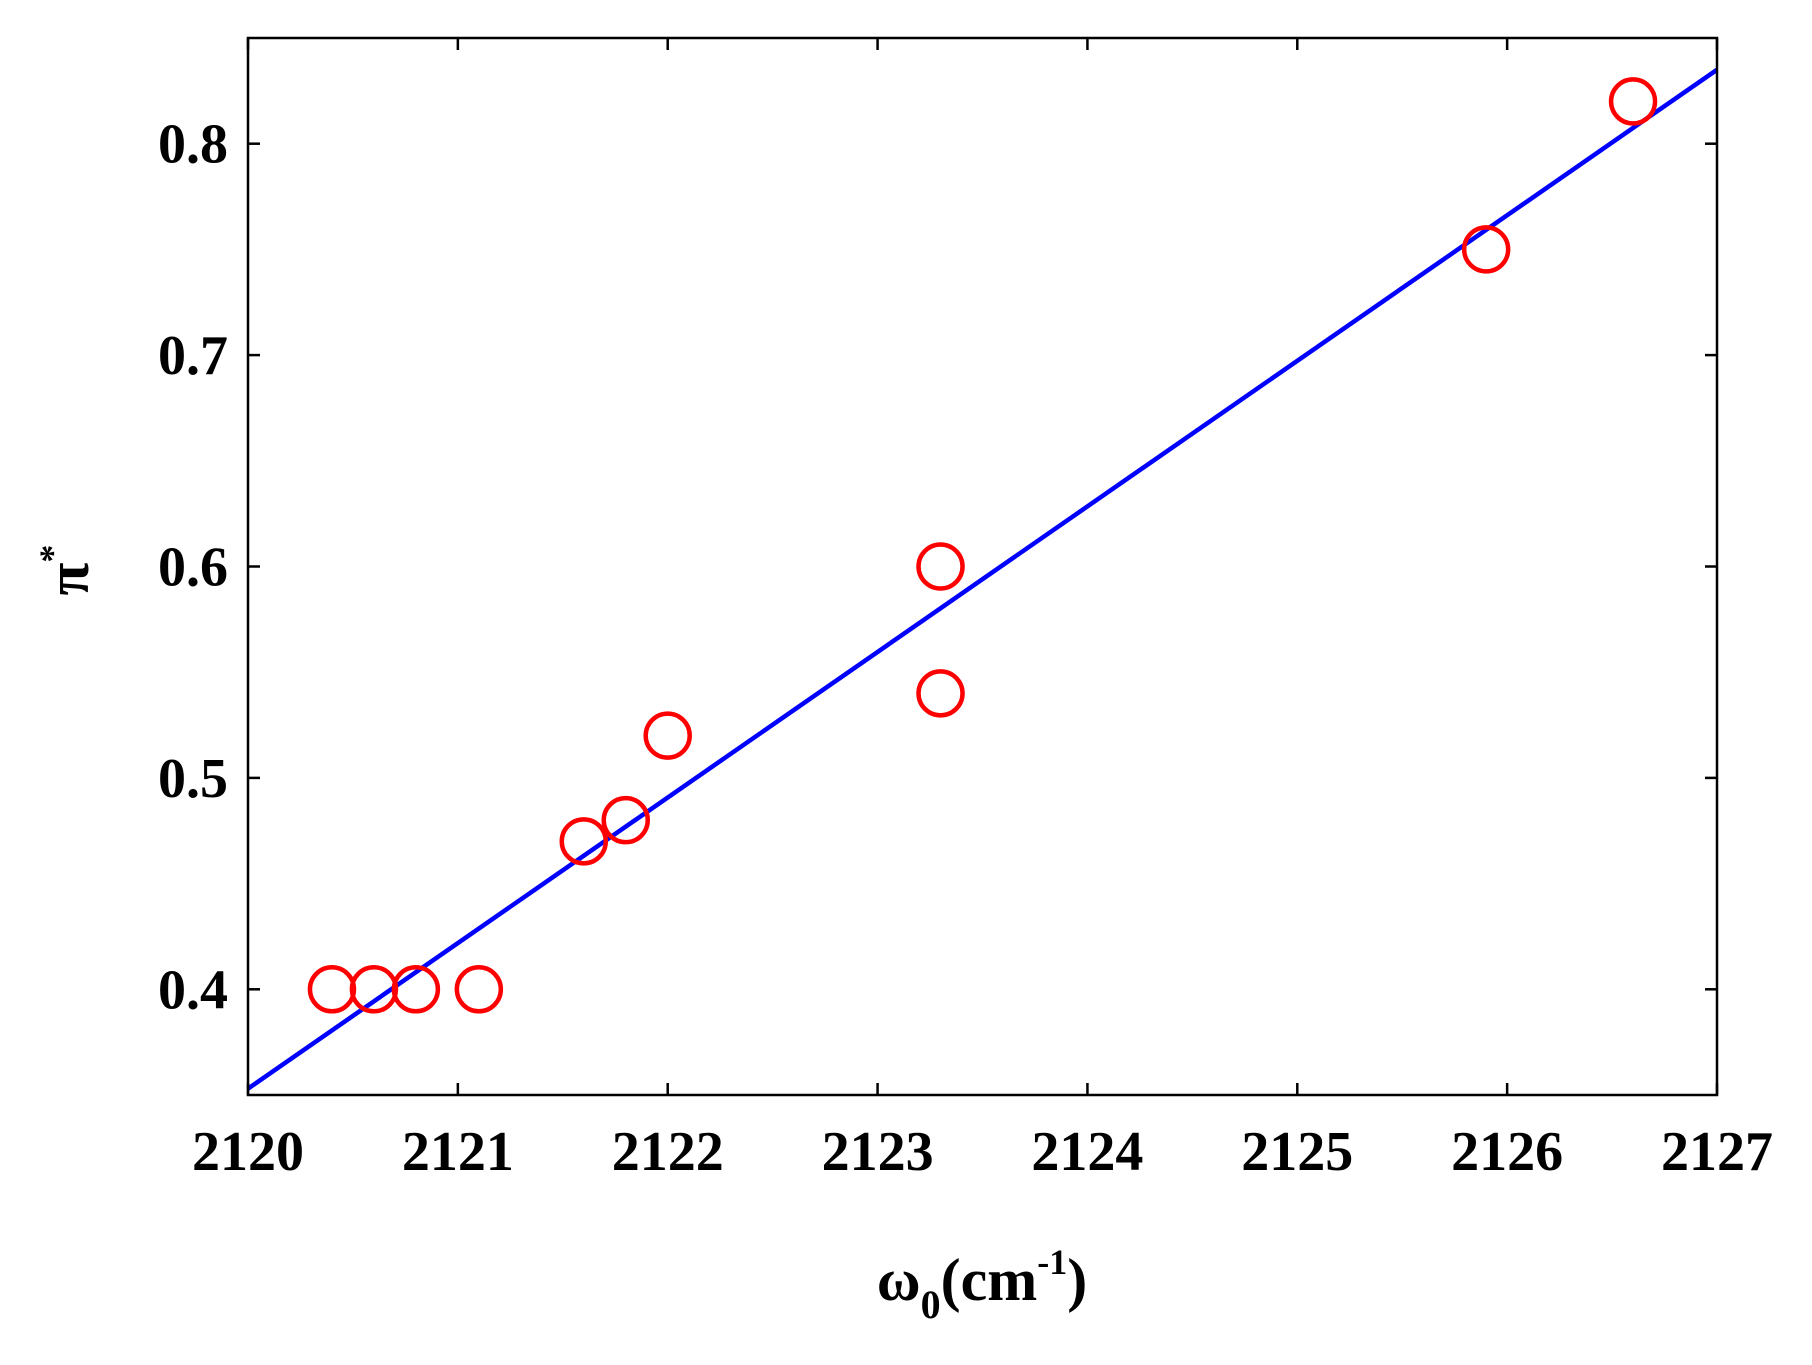  Describe the element at coordinates (1077, 1280) in the screenshot. I see `x-axis-label-unit-close: )` at that location.